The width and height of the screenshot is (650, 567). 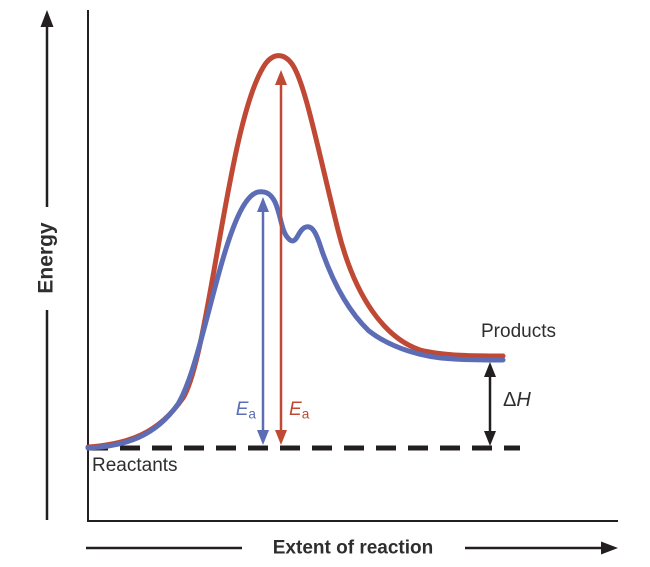 I want to click on catalyzed-ea-label: Ea, so click(x=246, y=410).